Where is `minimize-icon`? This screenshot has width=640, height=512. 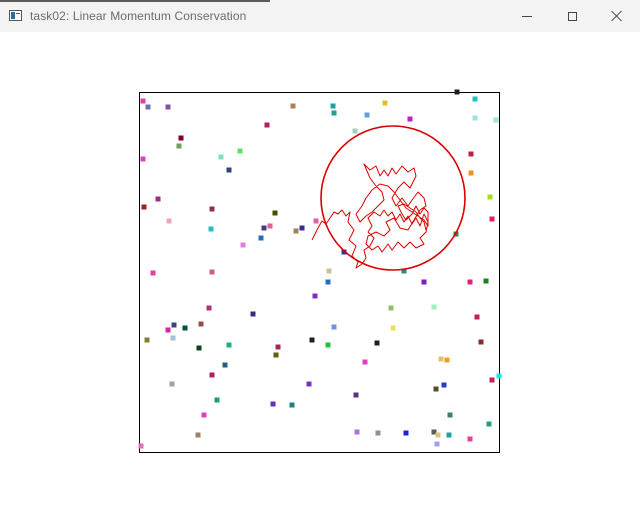 minimize-icon is located at coordinates (527, 16).